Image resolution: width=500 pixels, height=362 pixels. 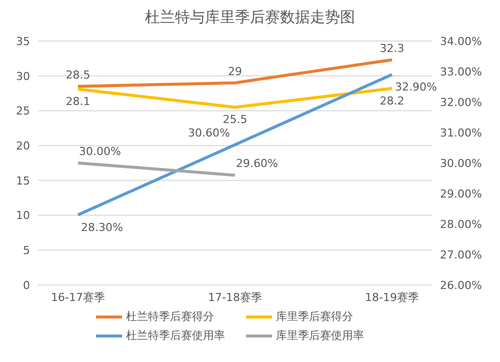 What do you see at coordinates (461, 255) in the screenshot?
I see `y2-tick-label: 27.00%` at bounding box center [461, 255].